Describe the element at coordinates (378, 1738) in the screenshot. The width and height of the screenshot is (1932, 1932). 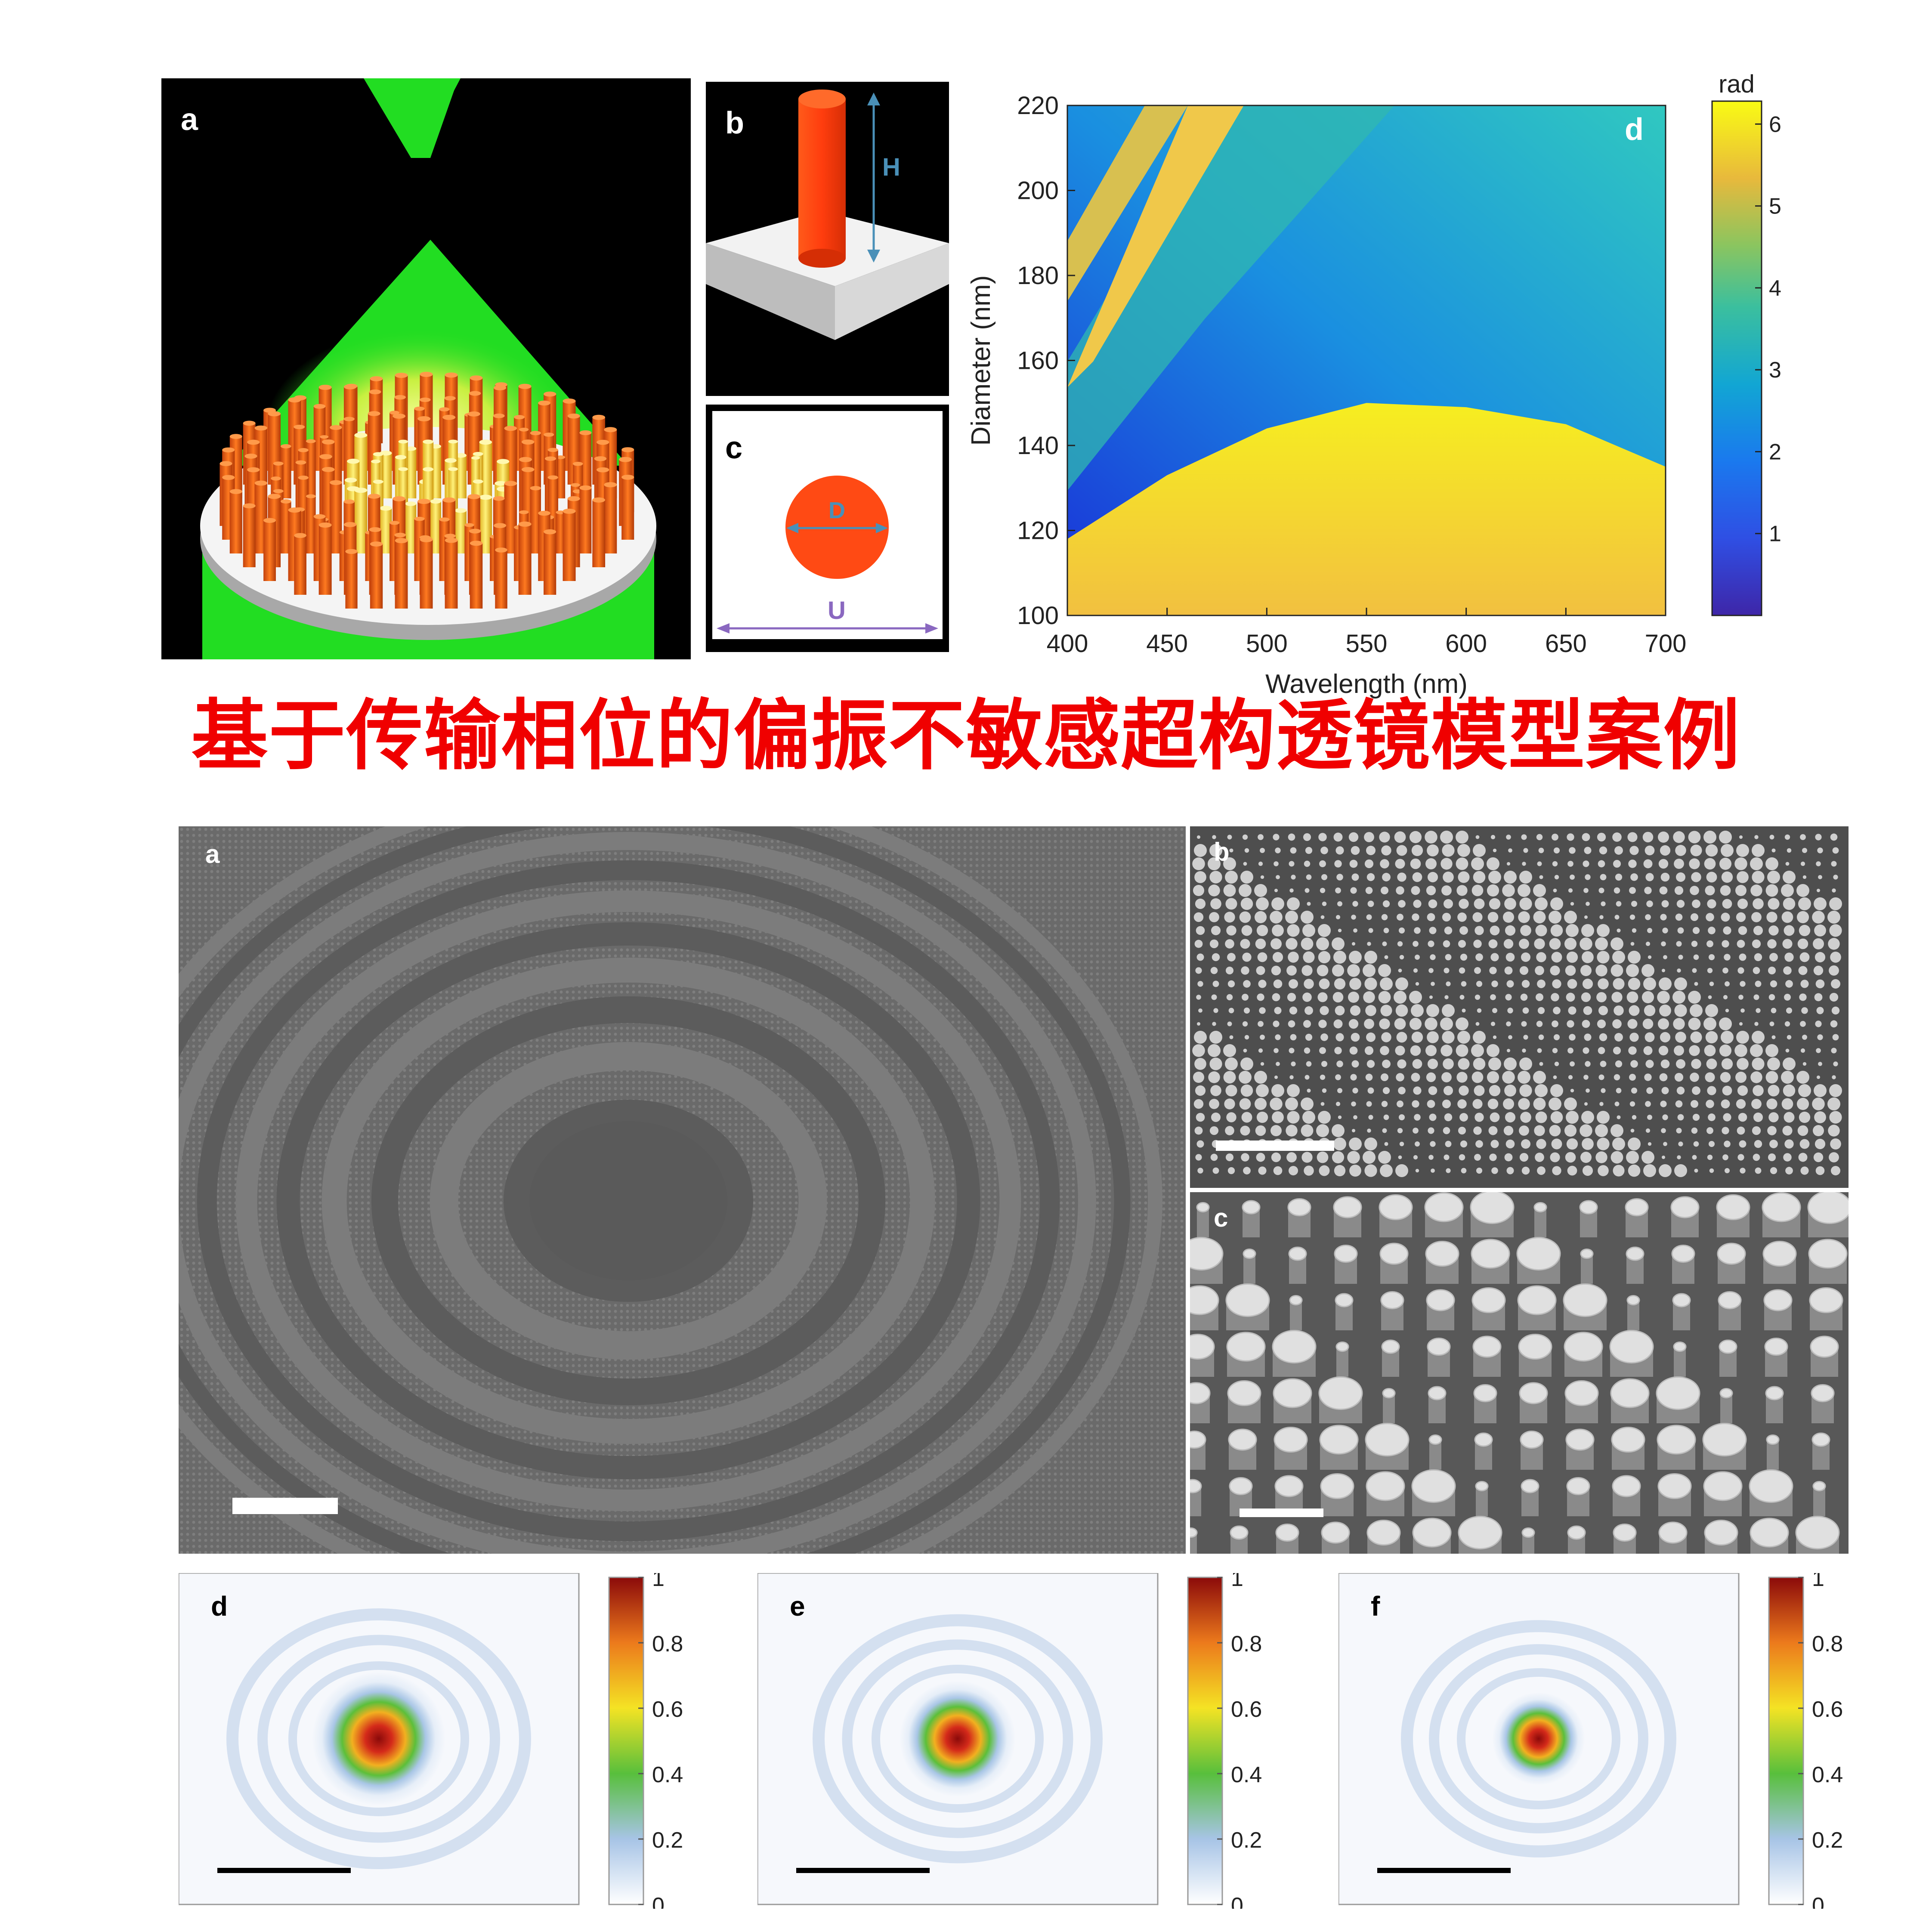
I see `airy-ring` at that location.